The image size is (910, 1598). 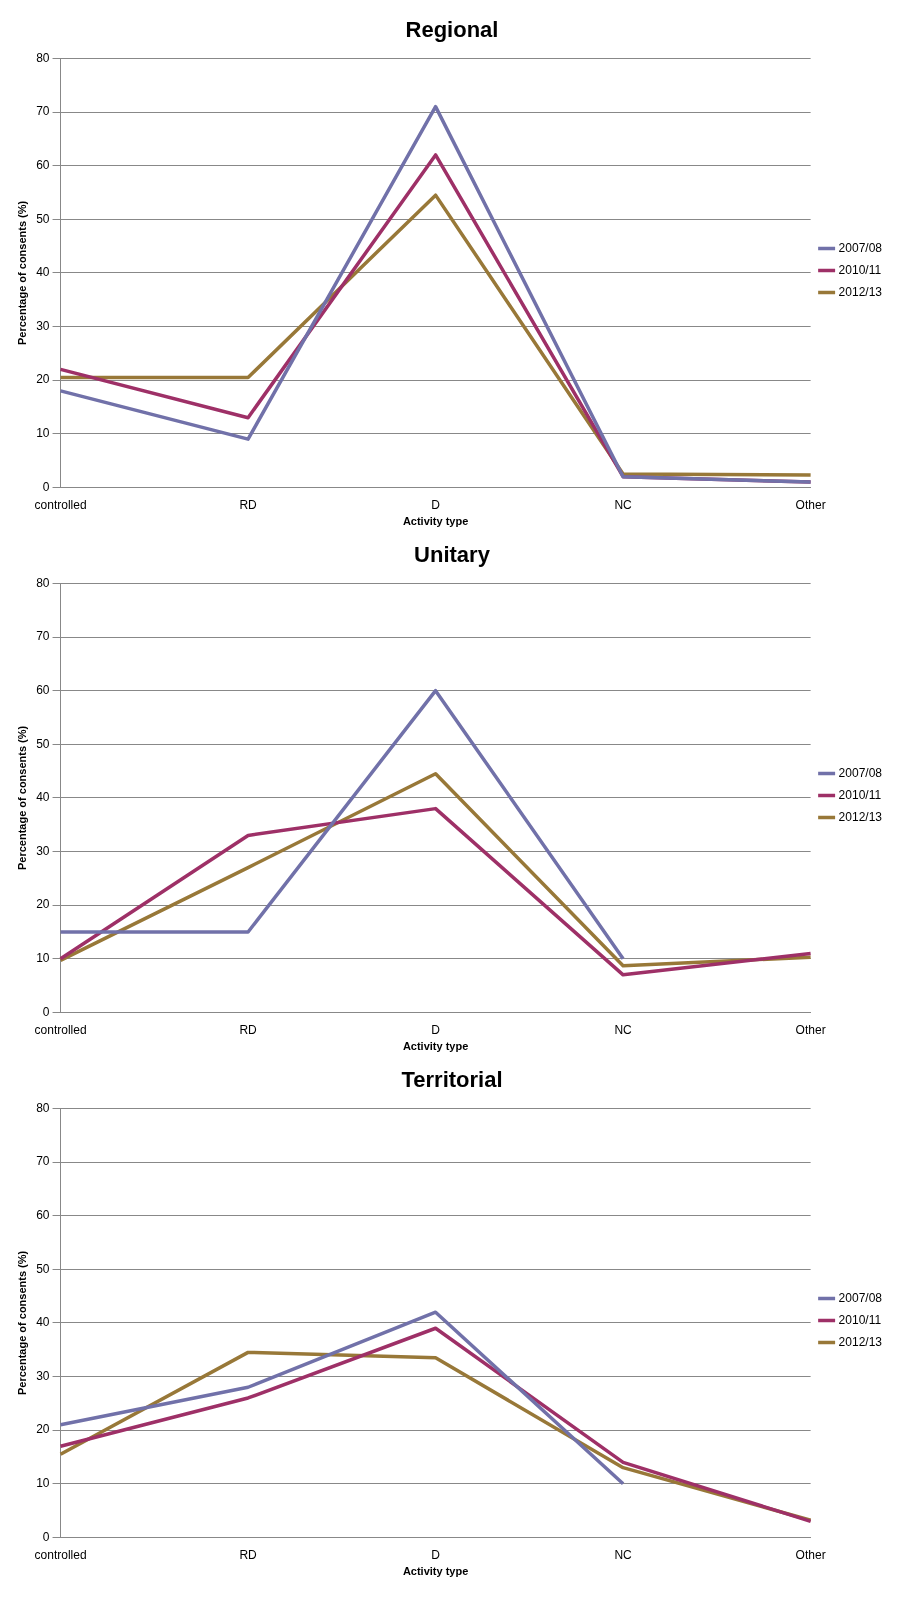 What do you see at coordinates (452, 30) in the screenshot?
I see `chart-title: Regional` at bounding box center [452, 30].